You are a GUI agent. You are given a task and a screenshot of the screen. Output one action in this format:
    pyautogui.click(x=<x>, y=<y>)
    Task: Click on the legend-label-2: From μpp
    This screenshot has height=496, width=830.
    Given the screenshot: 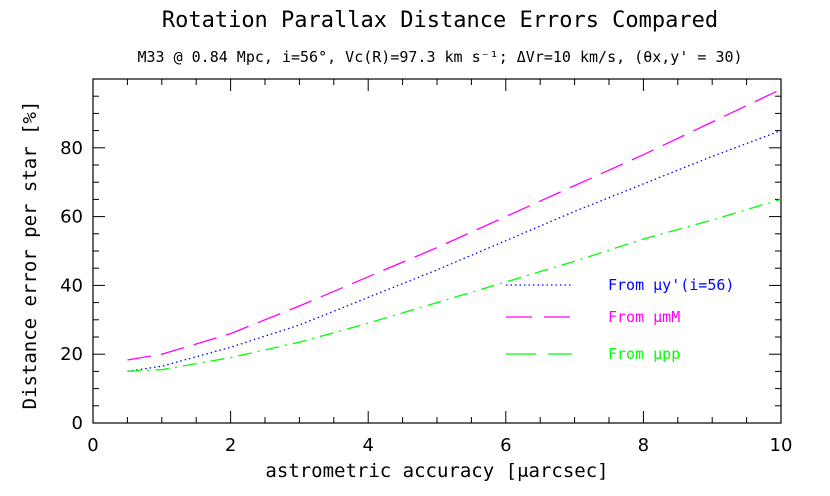 What is the action you would take?
    pyautogui.click(x=644, y=354)
    